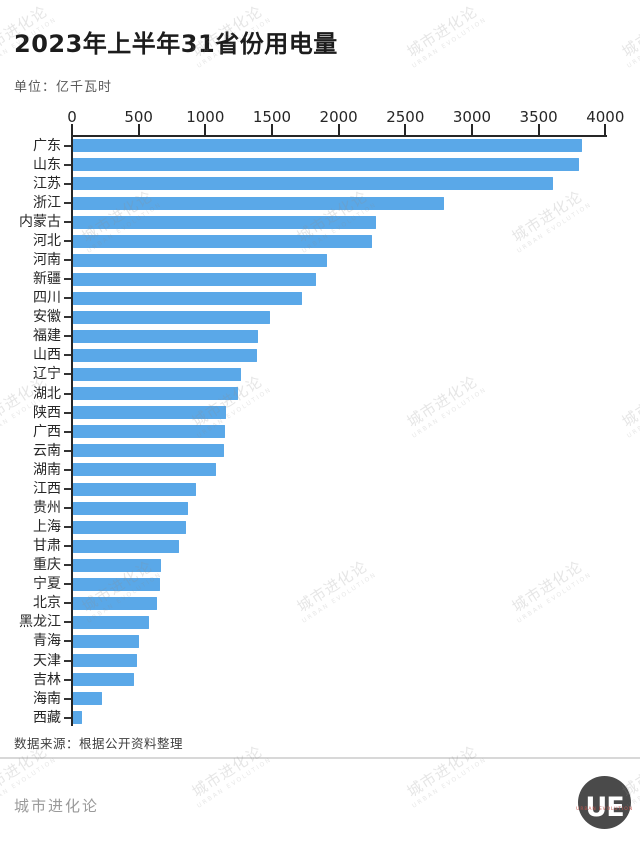 Image resolution: width=640 pixels, height=853 pixels. I want to click on category-label: 江西, so click(47, 488).